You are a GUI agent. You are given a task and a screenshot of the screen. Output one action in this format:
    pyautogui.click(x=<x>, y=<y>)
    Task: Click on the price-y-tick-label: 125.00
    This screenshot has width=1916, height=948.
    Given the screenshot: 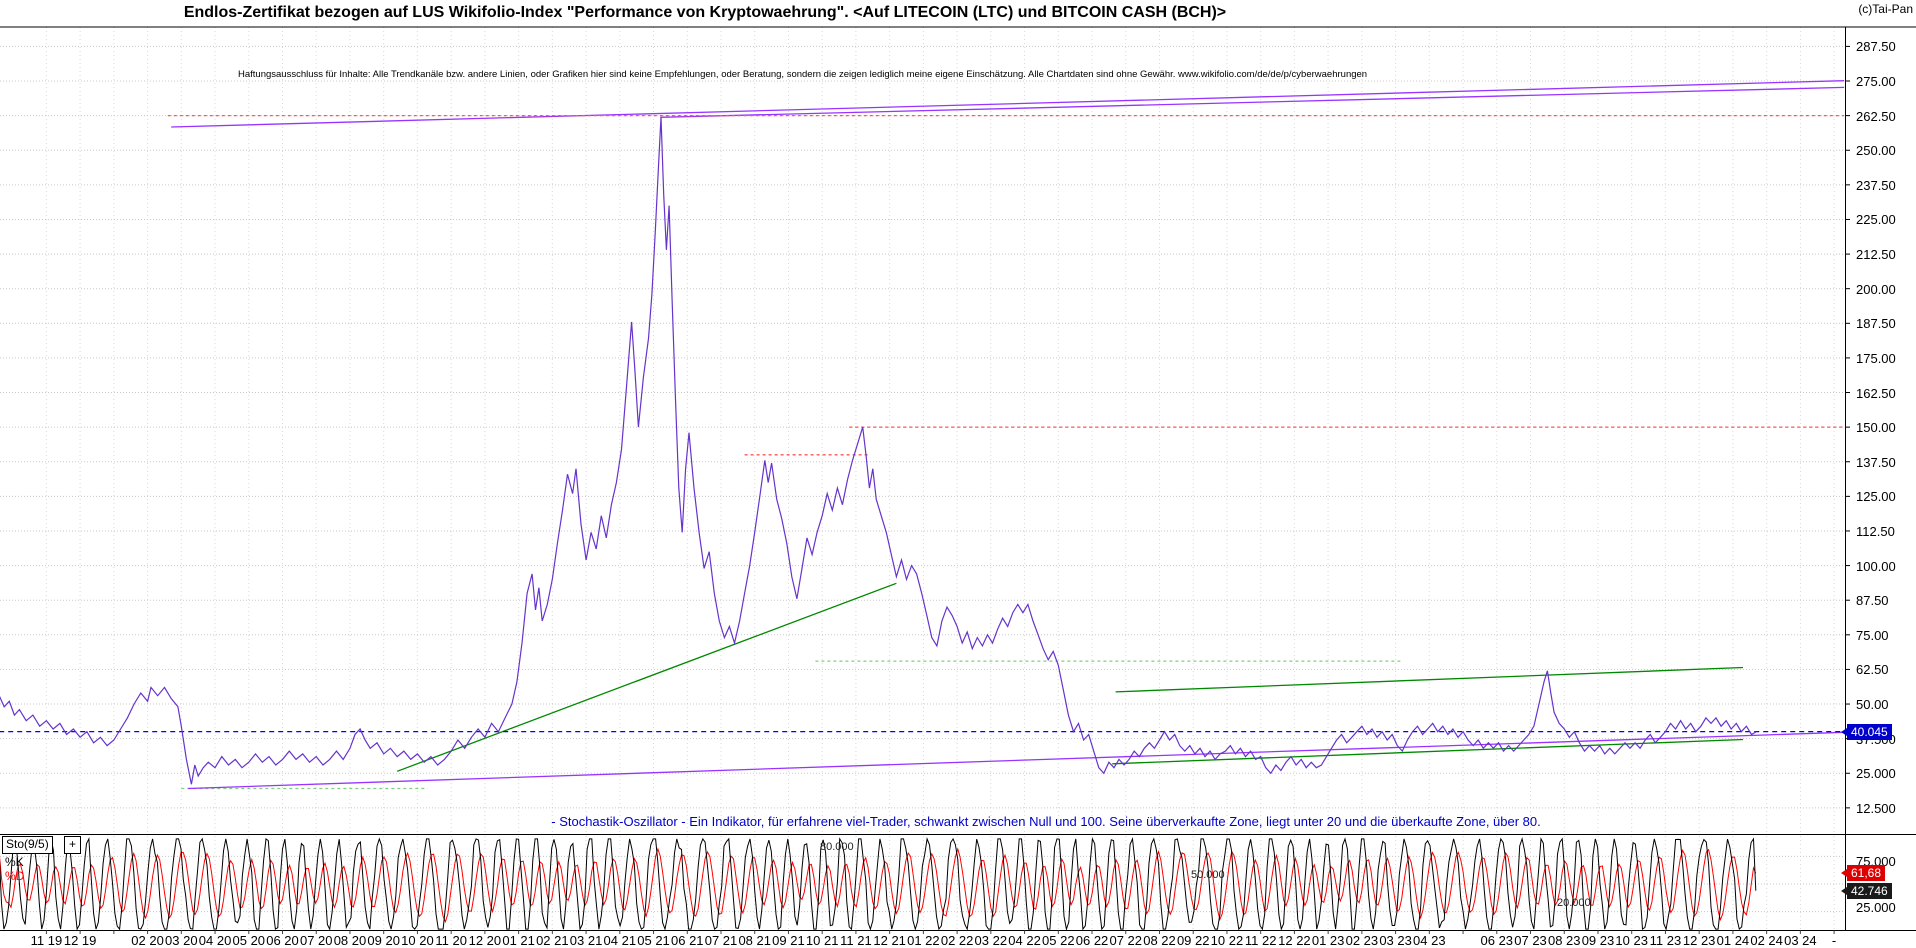 What is the action you would take?
    pyautogui.click(x=1876, y=497)
    